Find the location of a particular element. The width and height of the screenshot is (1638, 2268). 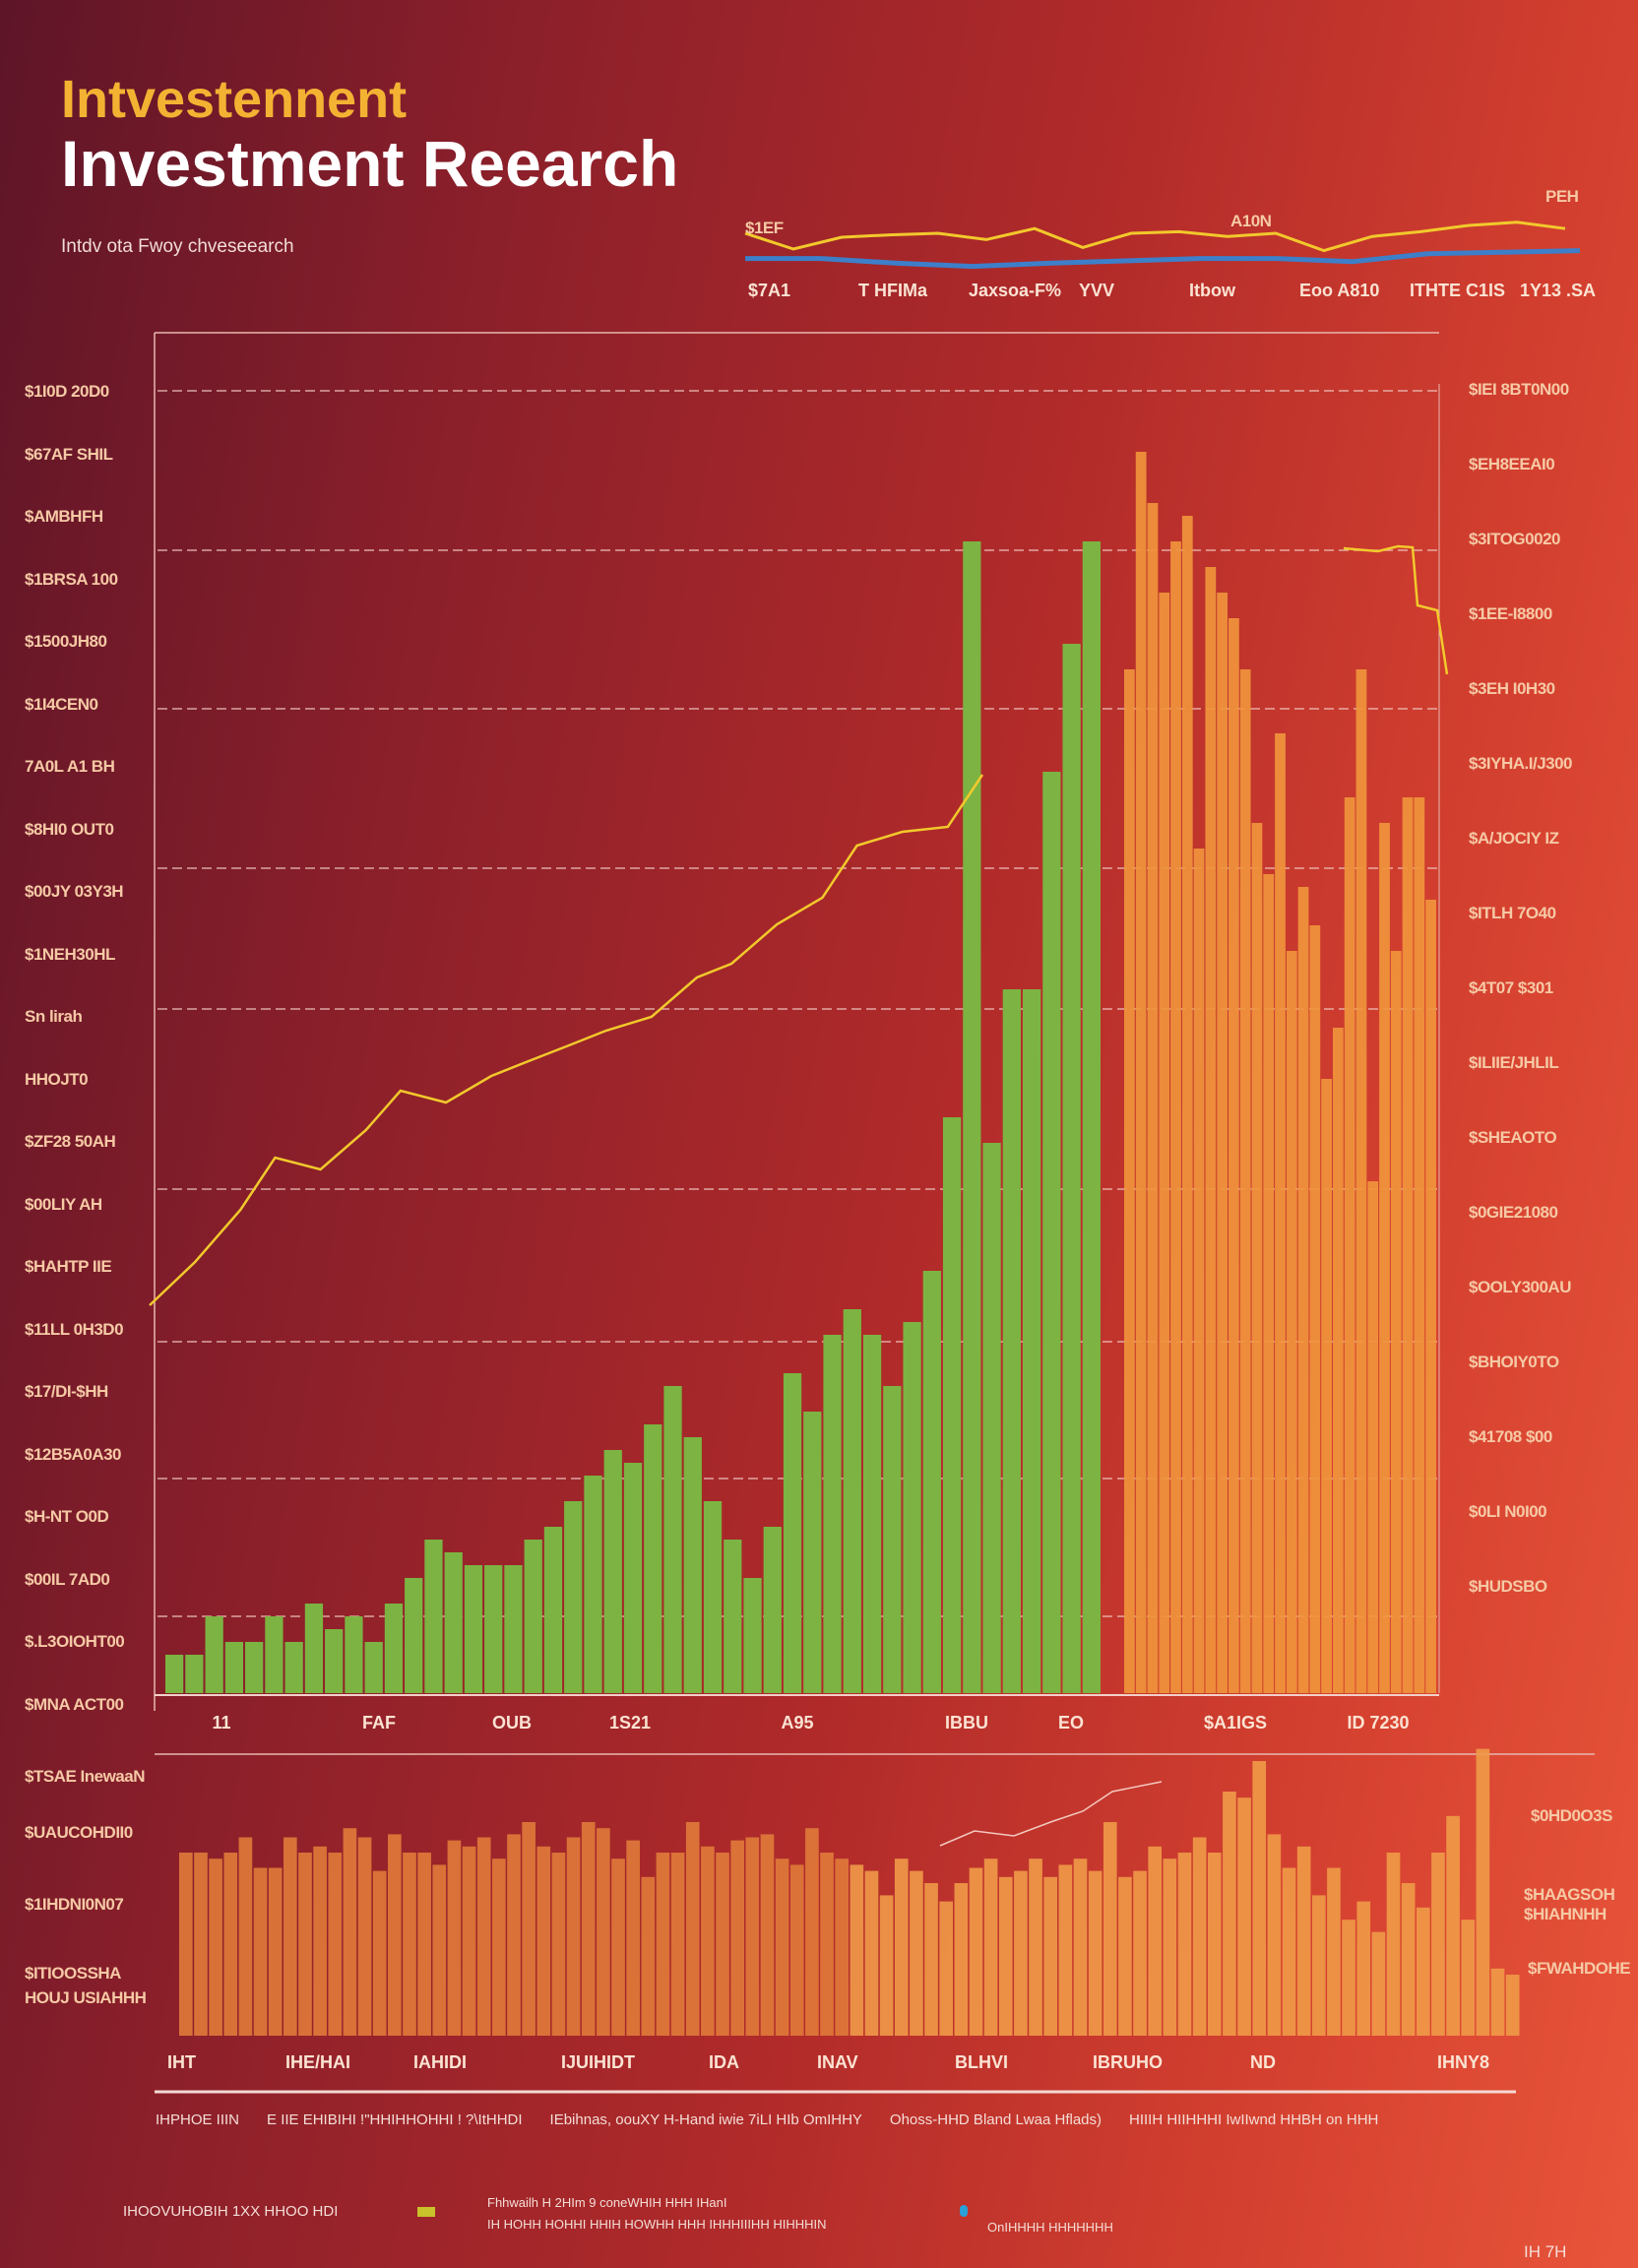

y-axis-label-right: $OOLY300AU is located at coordinates (1520, 1287).